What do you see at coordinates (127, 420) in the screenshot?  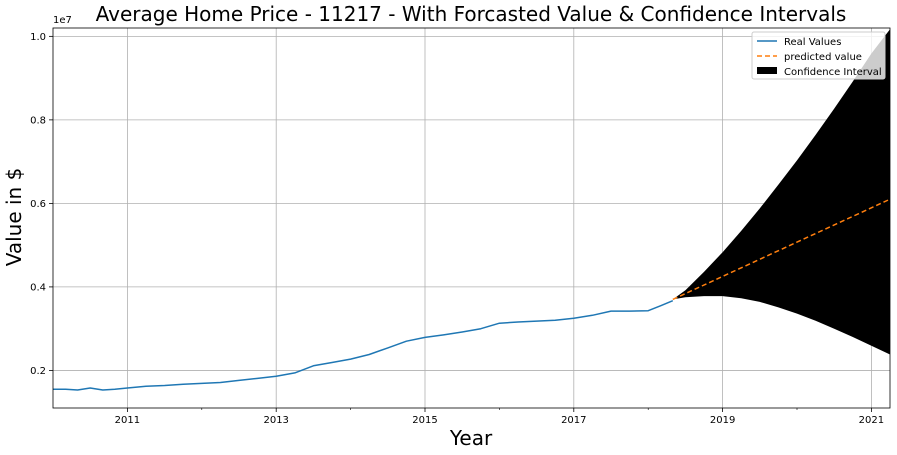 I see `x-tick-label: 2011` at bounding box center [127, 420].